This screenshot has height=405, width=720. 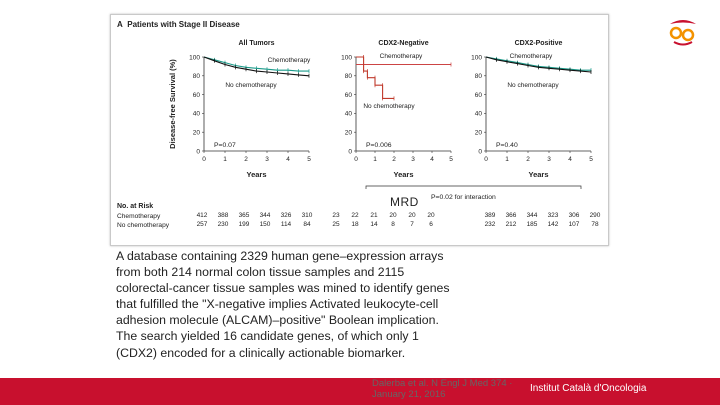 What do you see at coordinates (539, 43) in the screenshot?
I see `panel-title-cdx2-positive: CDX2-Positive` at bounding box center [539, 43].